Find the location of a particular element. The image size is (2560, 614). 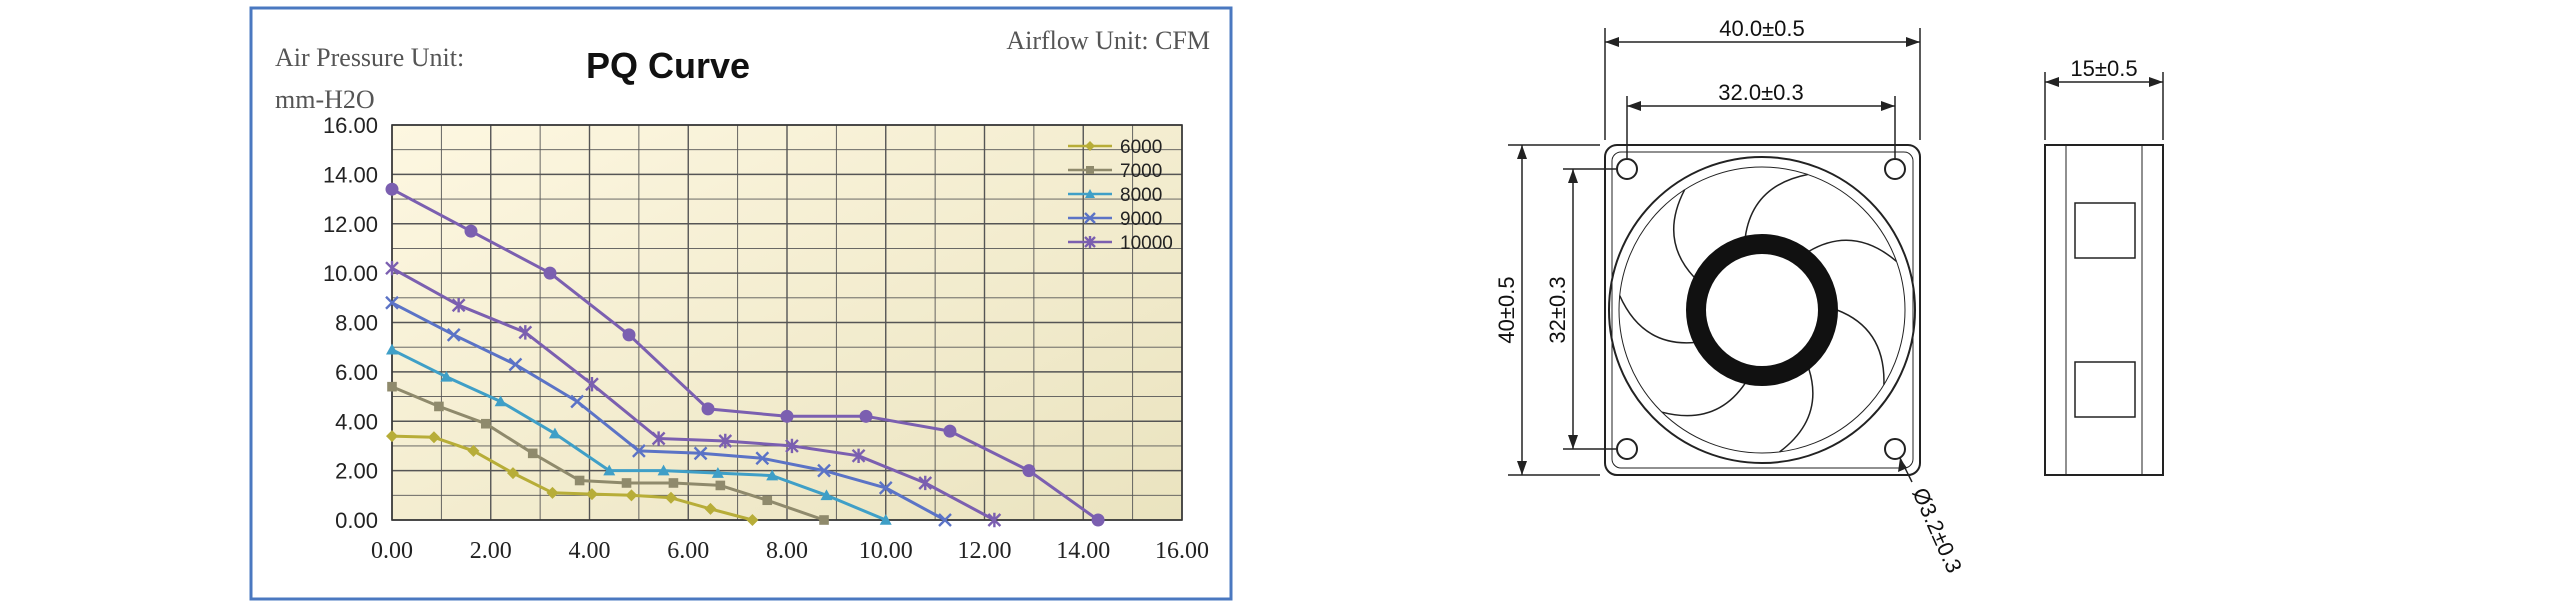

x-tick-label: 6.00 is located at coordinates (688, 551).